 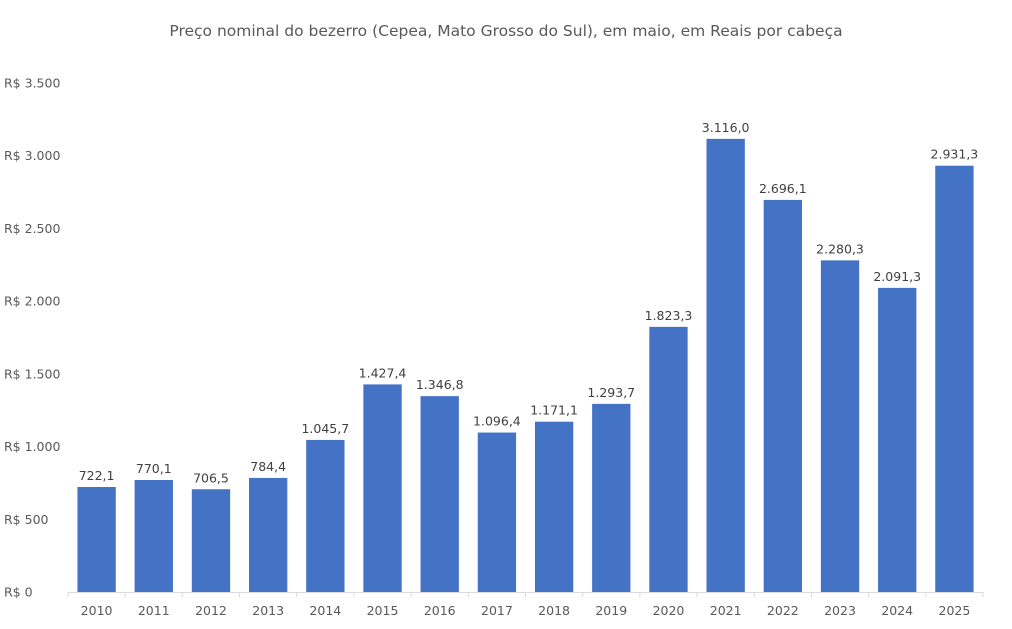 What do you see at coordinates (611, 392) in the screenshot?
I see `data-label: 1.293,7` at bounding box center [611, 392].